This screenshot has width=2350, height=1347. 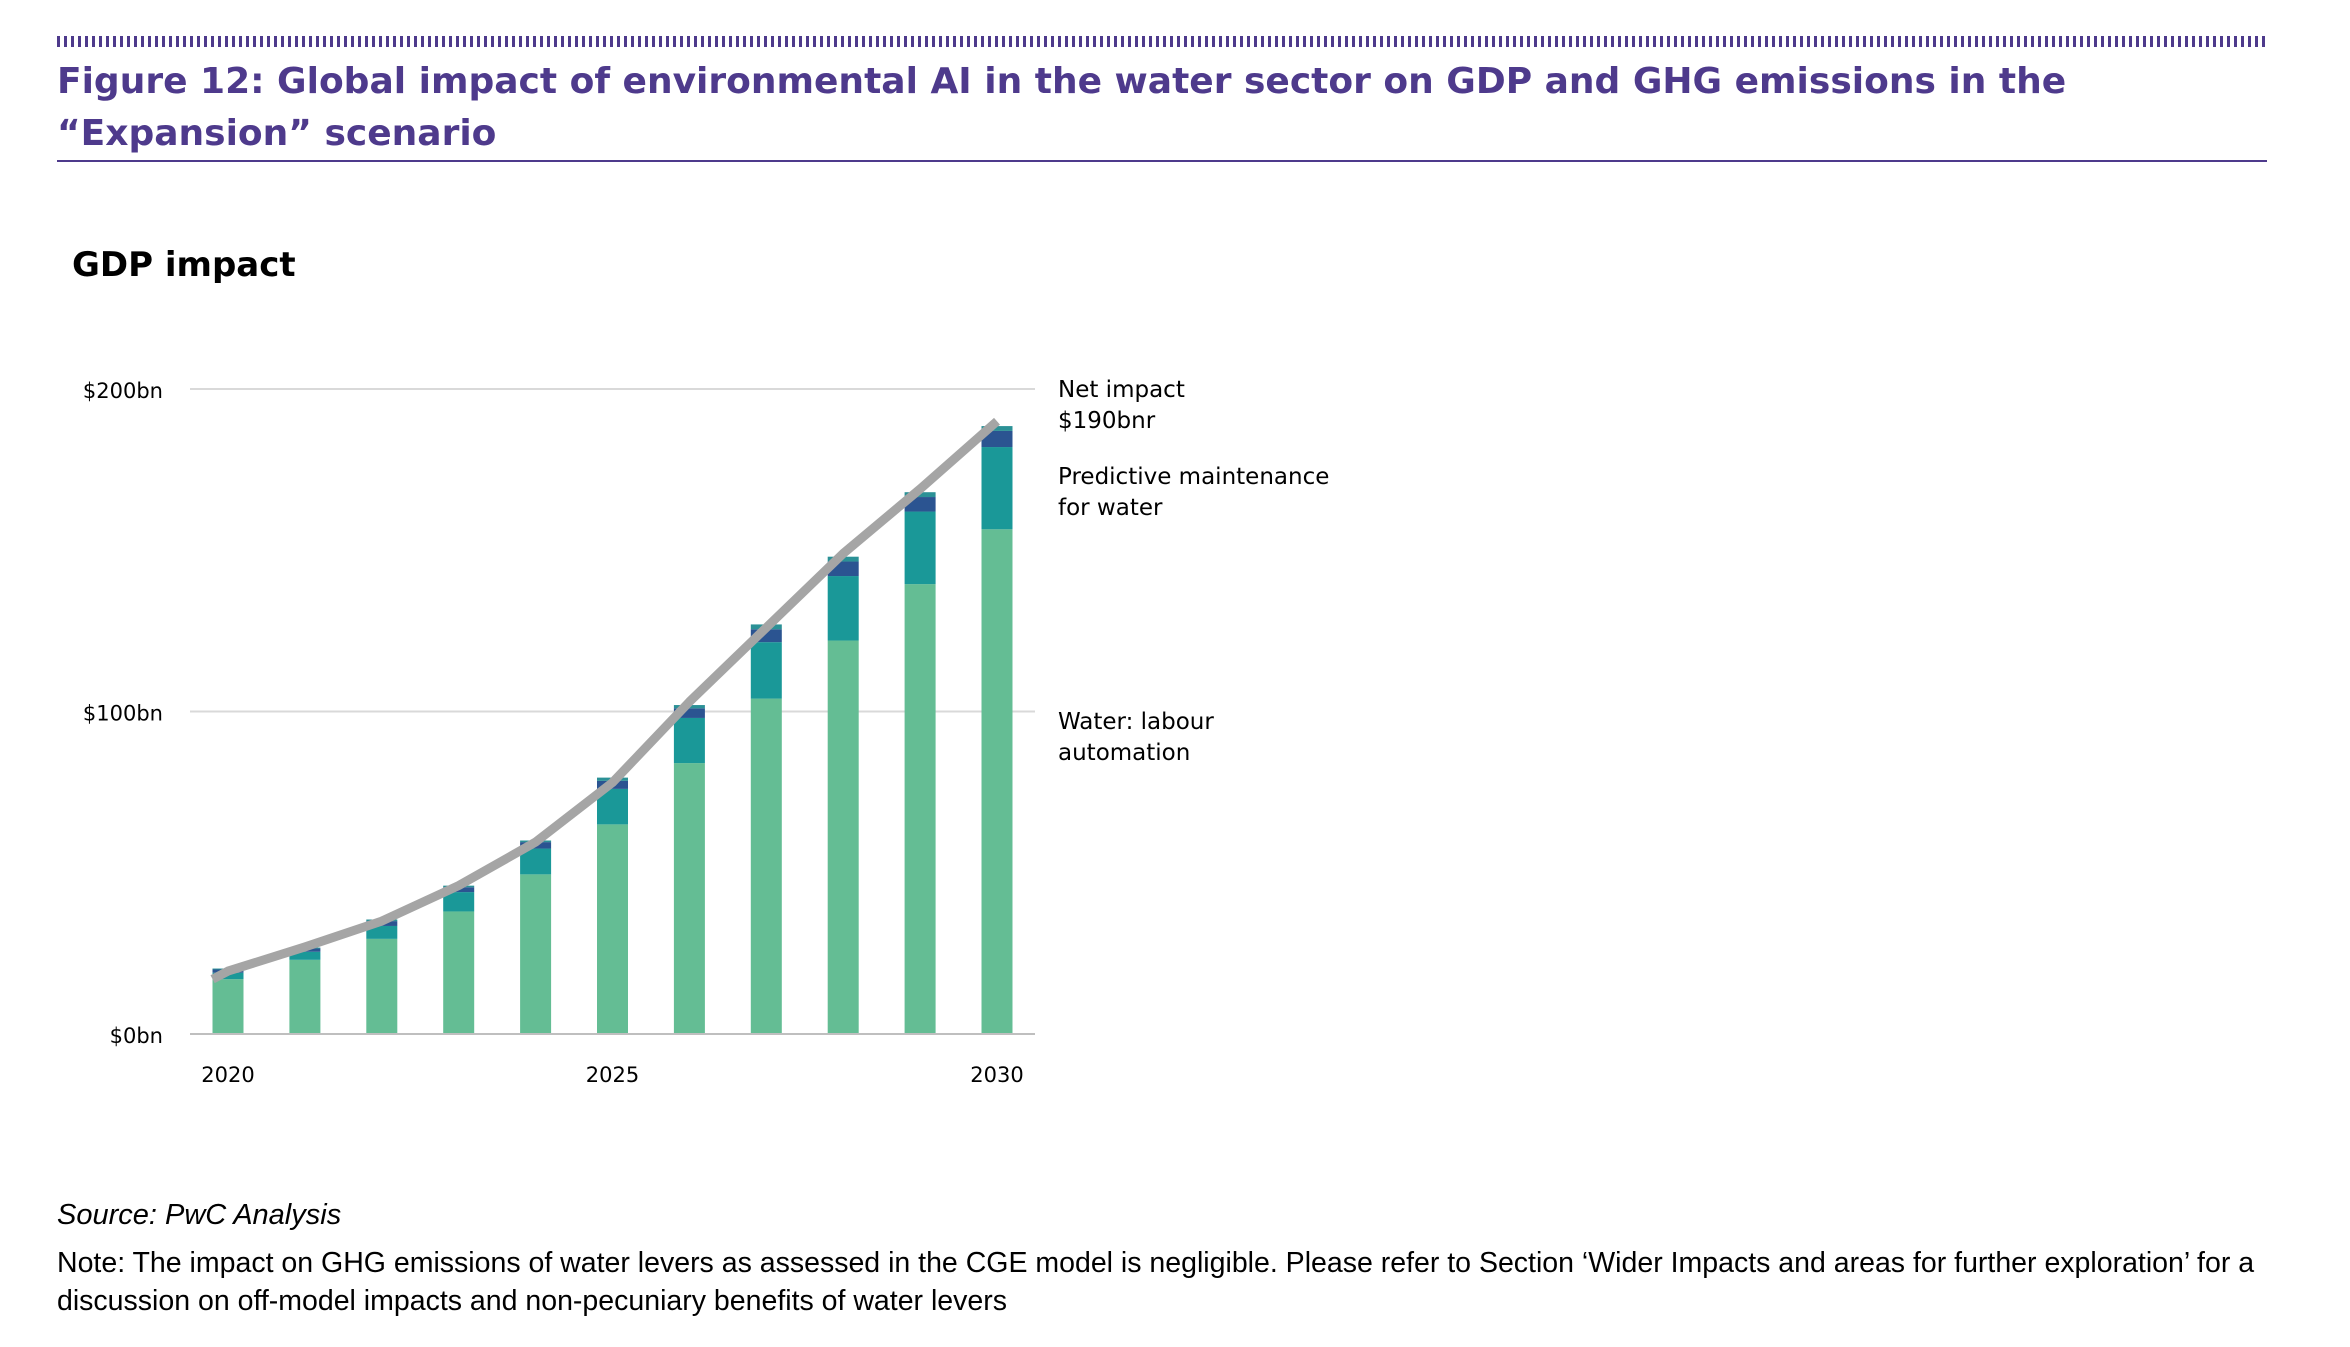 I want to click on chart-subtitle: GDP impact, so click(x=184, y=265).